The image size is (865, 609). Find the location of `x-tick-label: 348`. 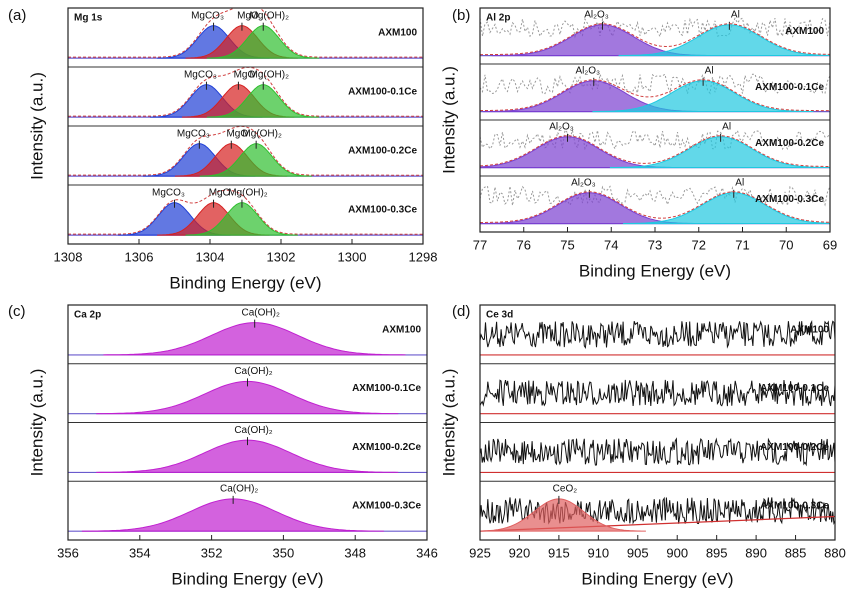

x-tick-label: 348 is located at coordinates (355, 552).